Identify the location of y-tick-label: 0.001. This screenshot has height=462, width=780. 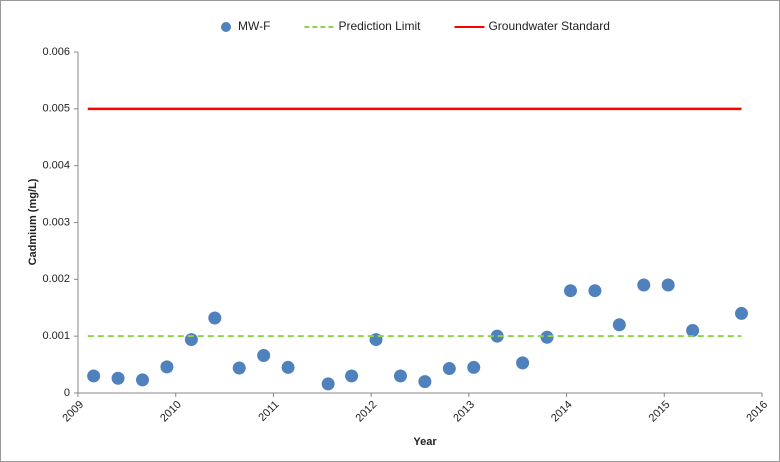
(56, 336).